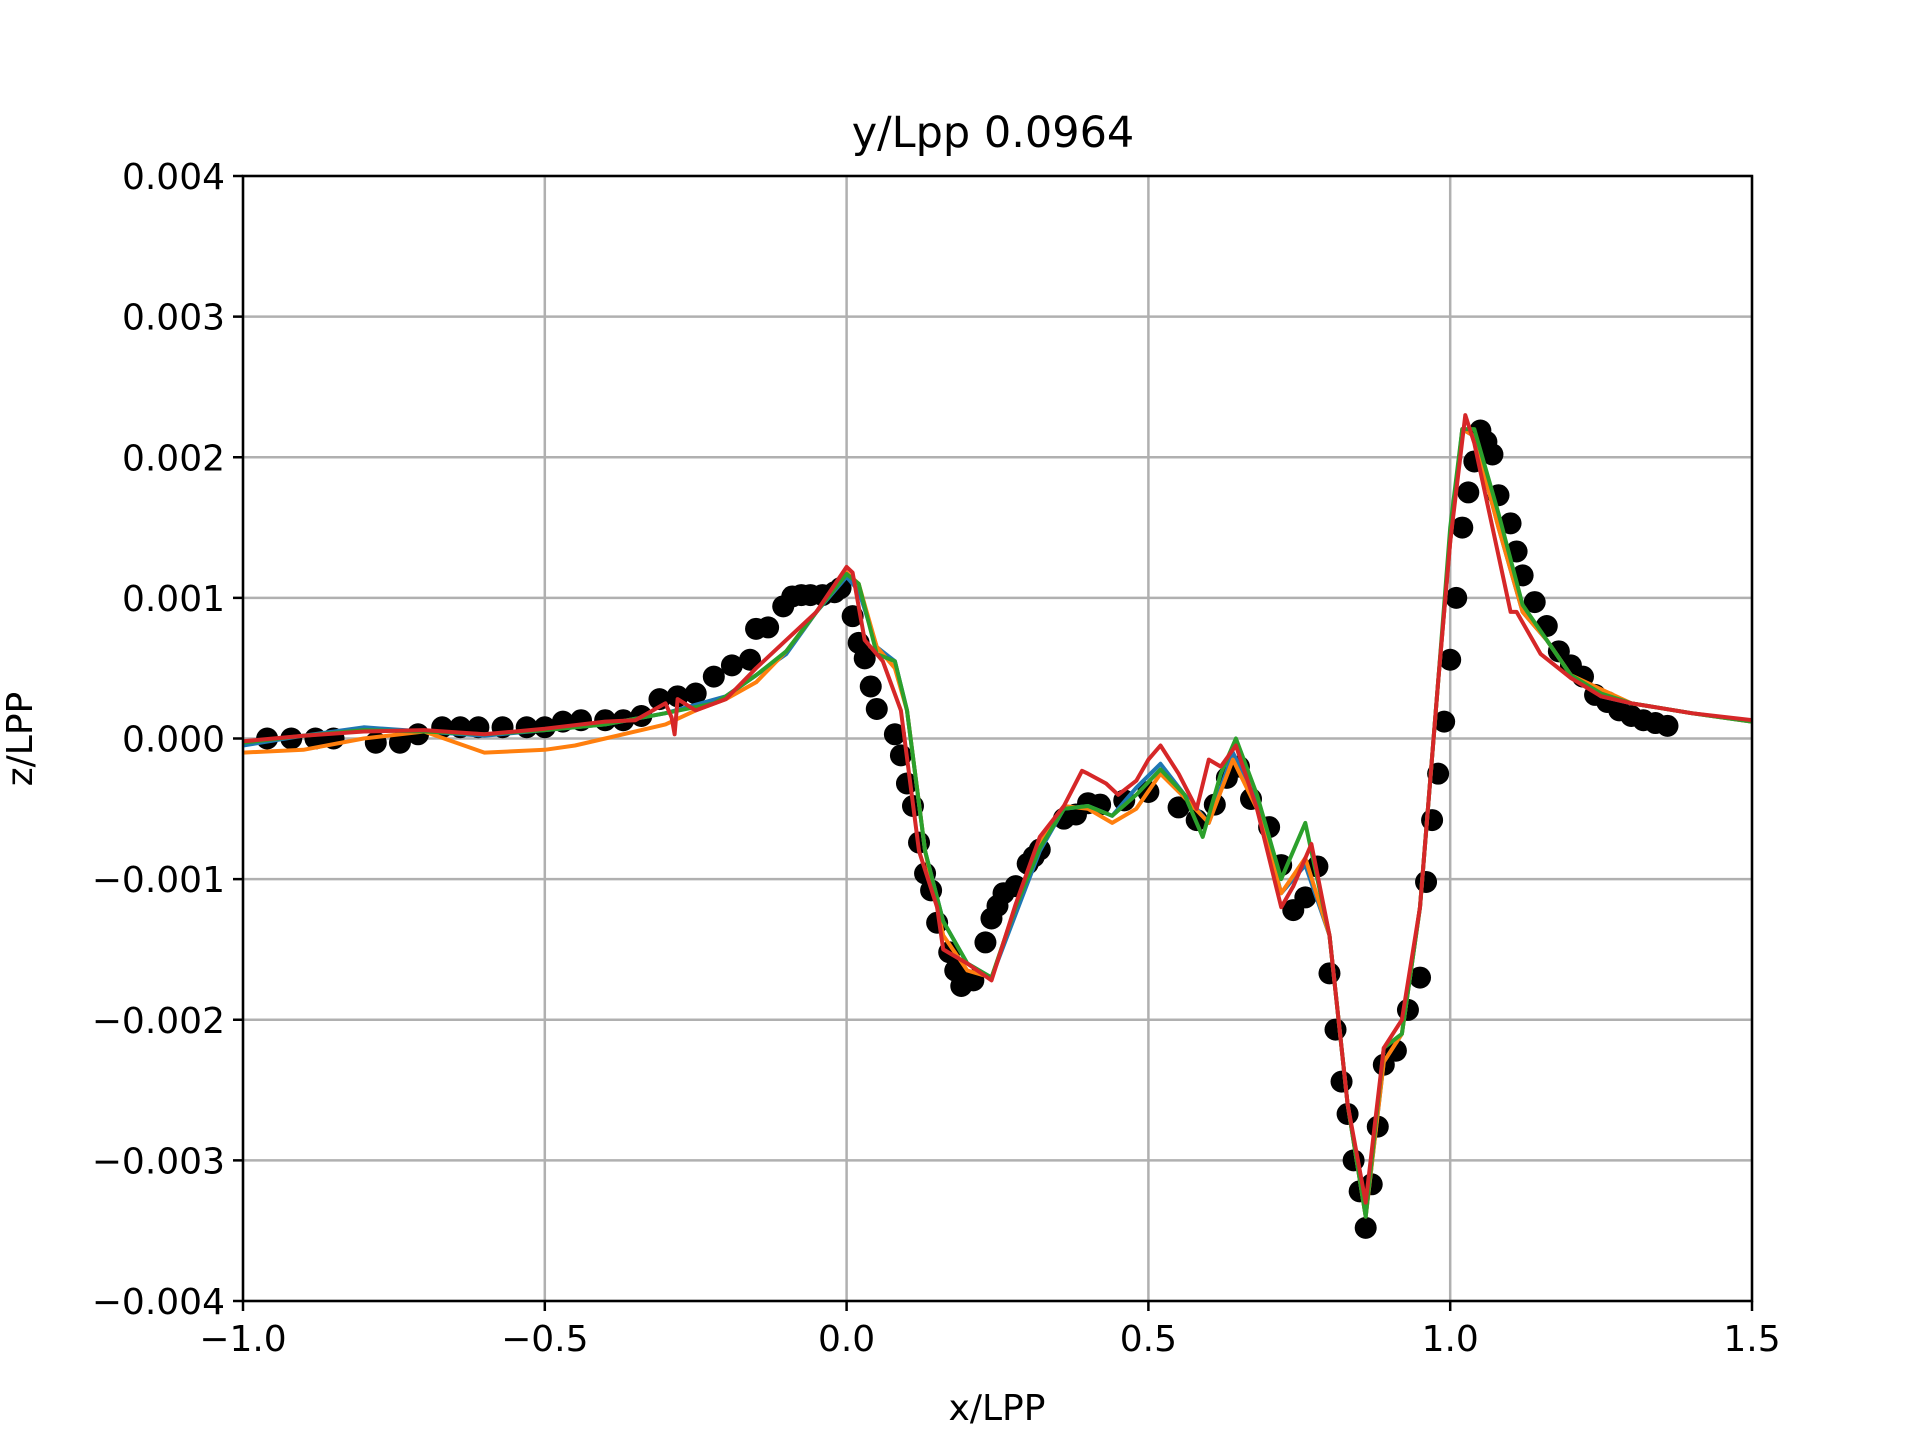 The image size is (1920, 1440). I want to click on x-tick-label: 1.0, so click(1450, 1339).